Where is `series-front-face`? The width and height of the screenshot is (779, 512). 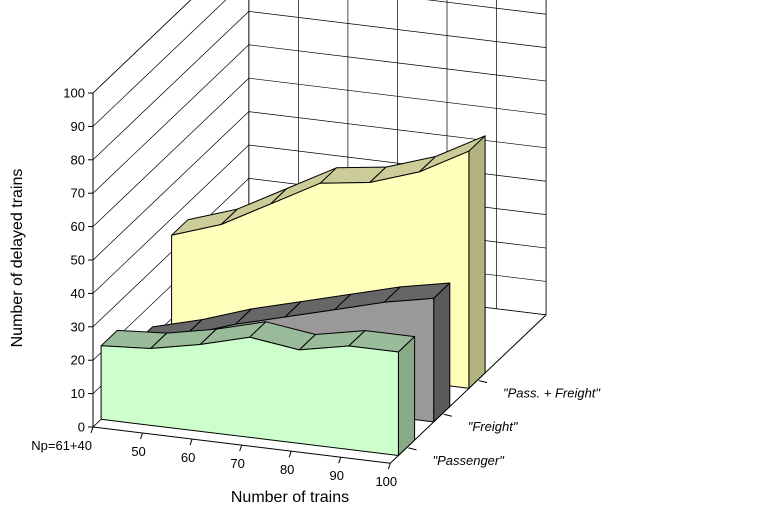
series-front-face is located at coordinates (249, 396).